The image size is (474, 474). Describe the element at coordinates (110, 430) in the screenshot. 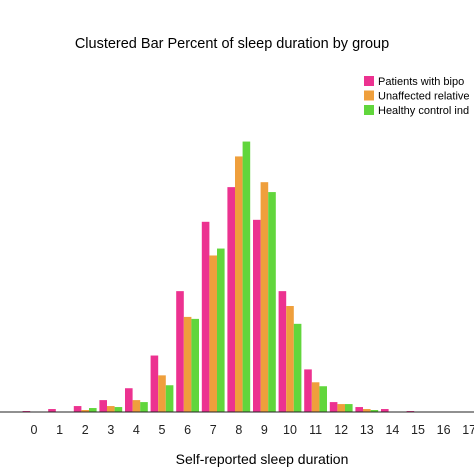

I see `x-tick-label-3: 3` at that location.